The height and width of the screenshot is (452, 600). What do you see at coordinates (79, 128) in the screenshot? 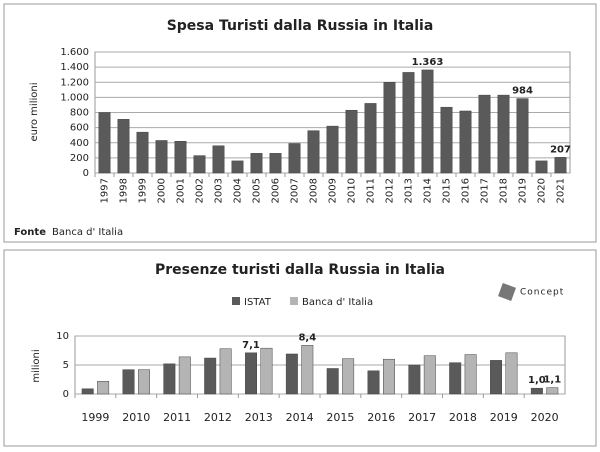
I see `y-tick-label: 600` at bounding box center [79, 128].